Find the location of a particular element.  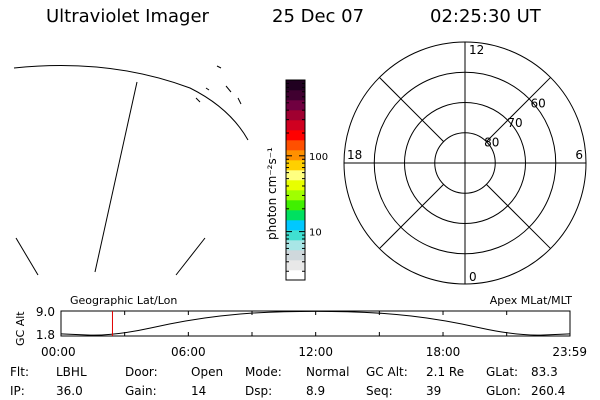

info-label: GLon: is located at coordinates (503, 391).